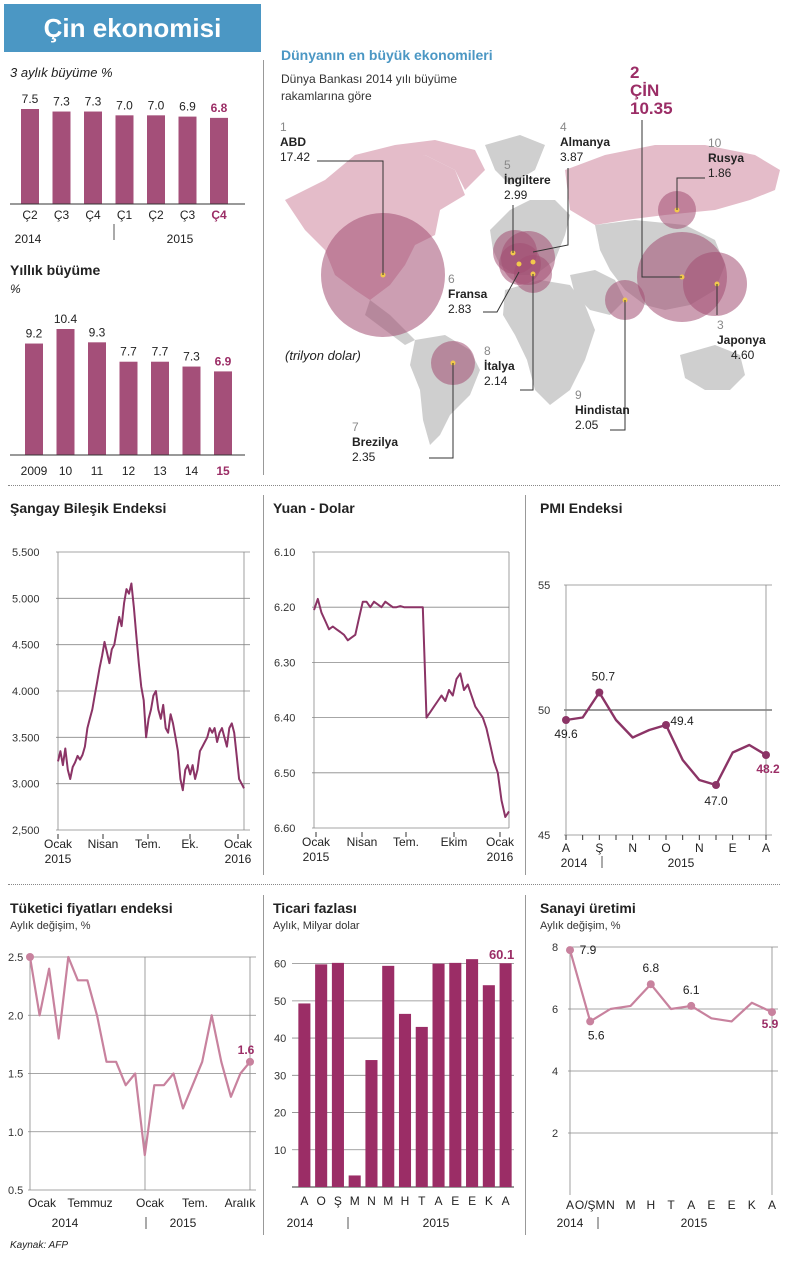  What do you see at coordinates (66, 319) in the screenshot?
I see `annual-value-label: 10.4` at bounding box center [66, 319].